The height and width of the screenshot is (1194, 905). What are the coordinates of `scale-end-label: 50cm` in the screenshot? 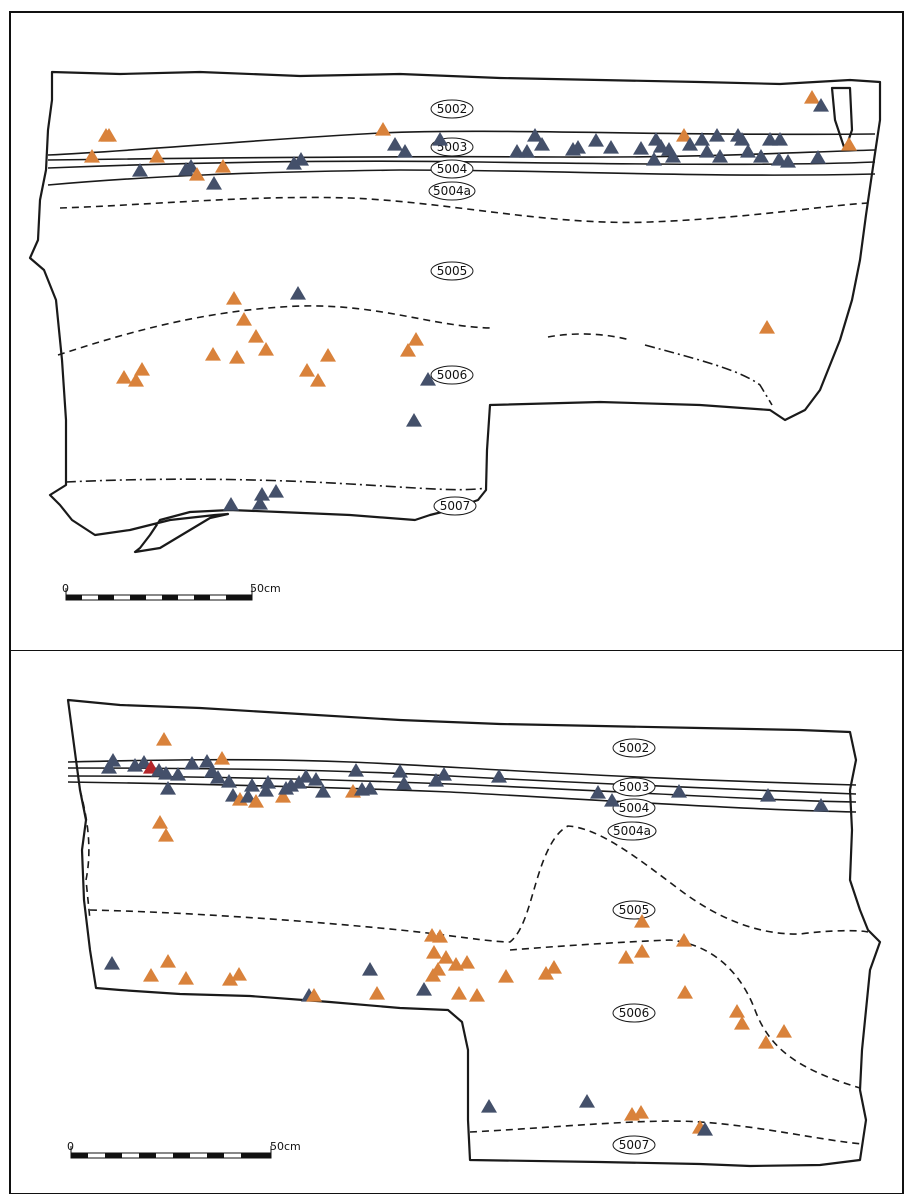 It's located at (265, 588).